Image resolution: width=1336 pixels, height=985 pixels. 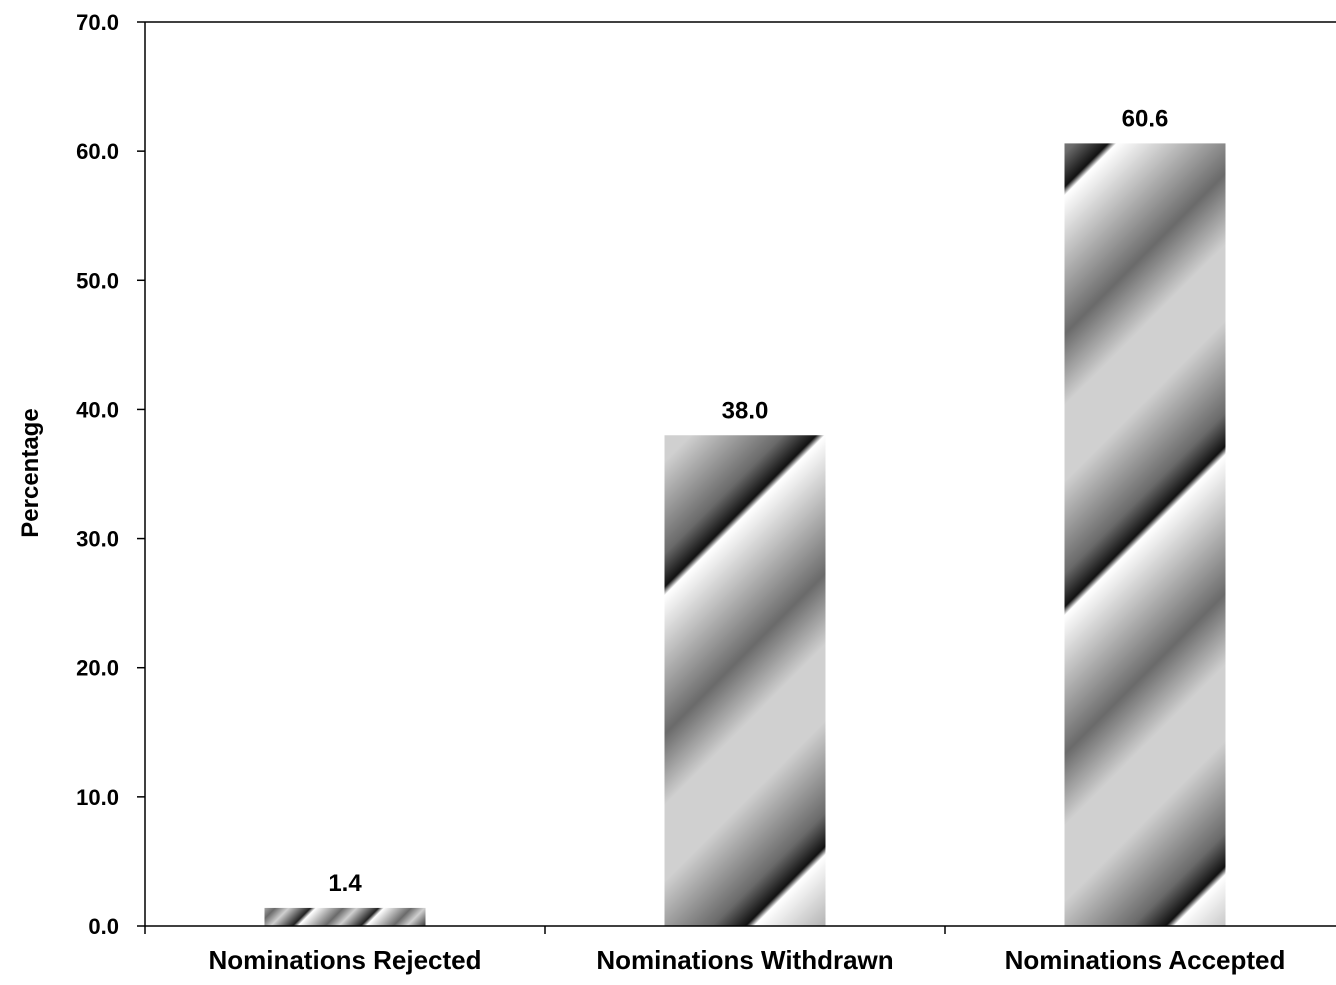 What do you see at coordinates (97, 22) in the screenshot?
I see `y-tick-label: 70.0` at bounding box center [97, 22].